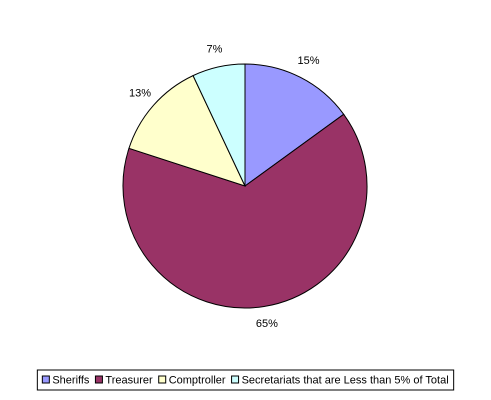 Image resolution: width=491 pixels, height=400 pixels. Describe the element at coordinates (267, 324) in the screenshot. I see `data-label: 65%` at that location.